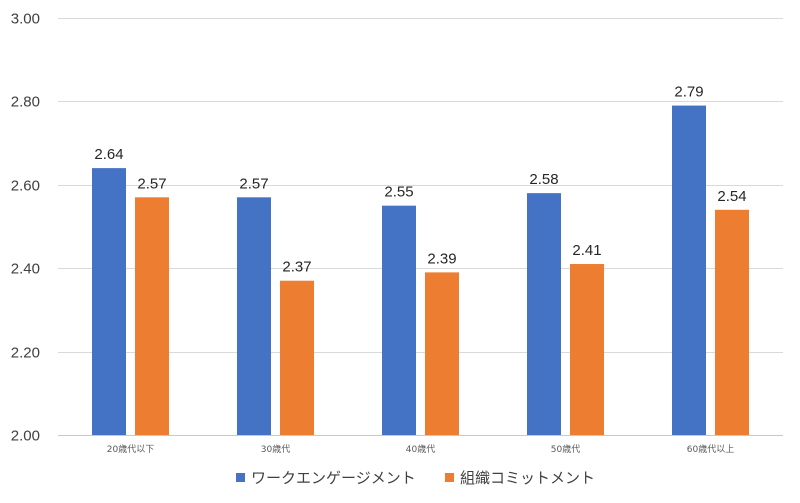 The image size is (800, 503). Describe the element at coordinates (441, 258) in the screenshot. I see `data-label: 2.39` at that location.